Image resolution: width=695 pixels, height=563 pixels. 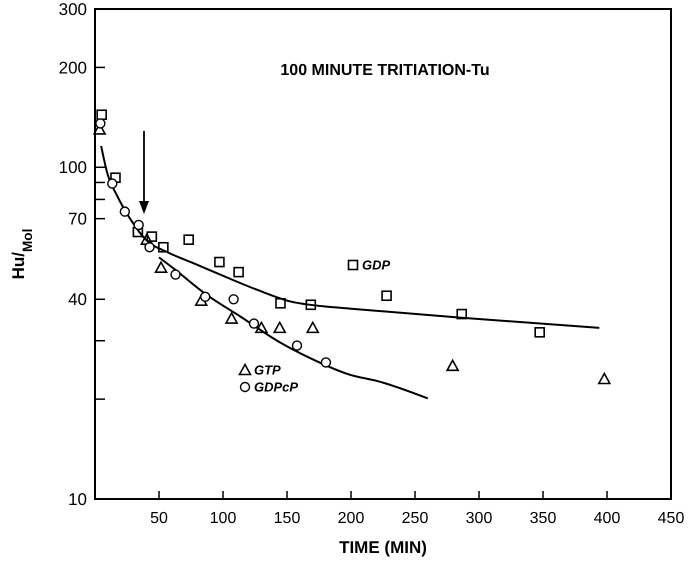 What do you see at coordinates (77, 300) in the screenshot?
I see `y-tick-label: 40` at bounding box center [77, 300].